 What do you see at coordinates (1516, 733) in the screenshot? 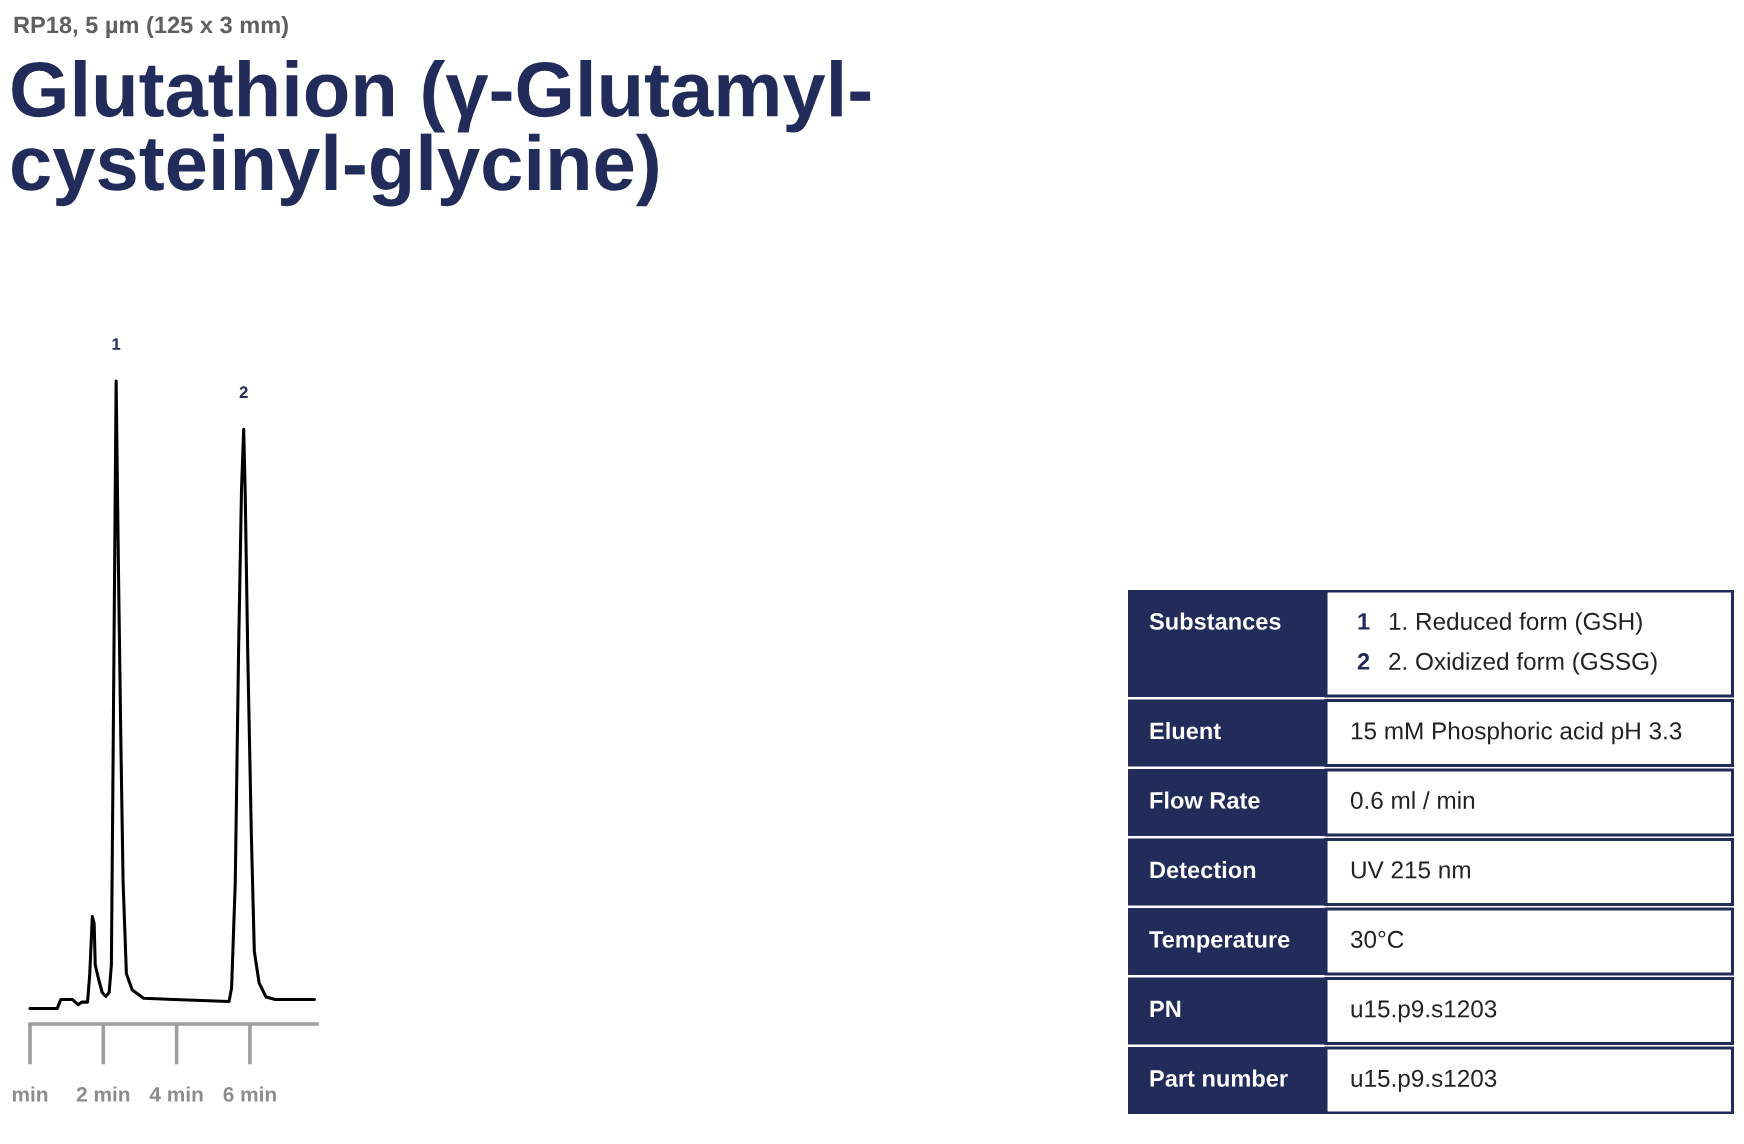
I see `text: 15 mM Phosphoric acid pH 3.3` at bounding box center [1516, 733].